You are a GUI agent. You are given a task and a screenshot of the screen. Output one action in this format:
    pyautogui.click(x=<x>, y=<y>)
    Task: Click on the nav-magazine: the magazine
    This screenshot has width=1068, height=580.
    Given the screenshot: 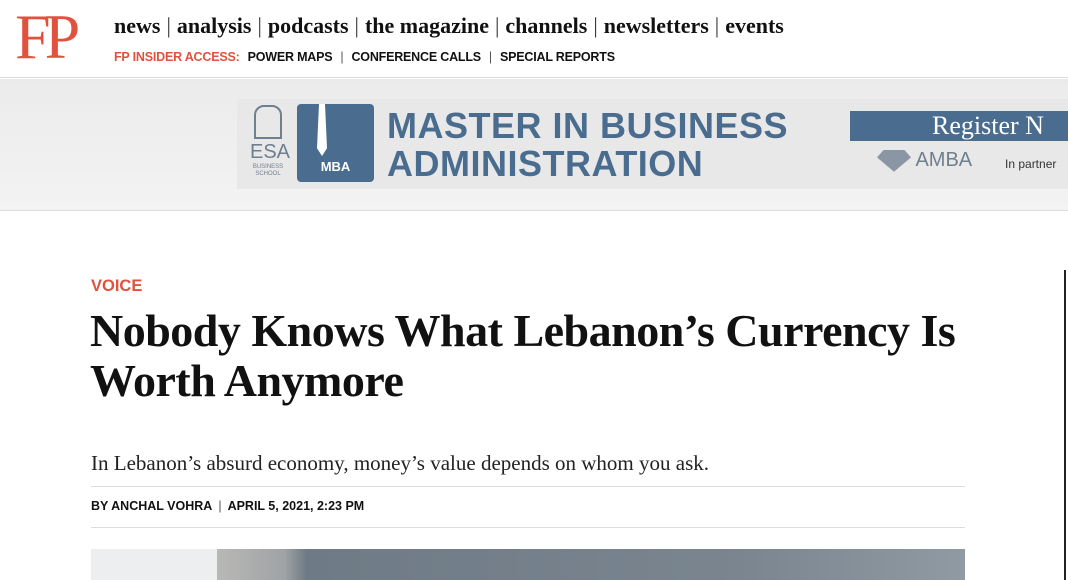 What is the action you would take?
    pyautogui.click(x=426, y=25)
    